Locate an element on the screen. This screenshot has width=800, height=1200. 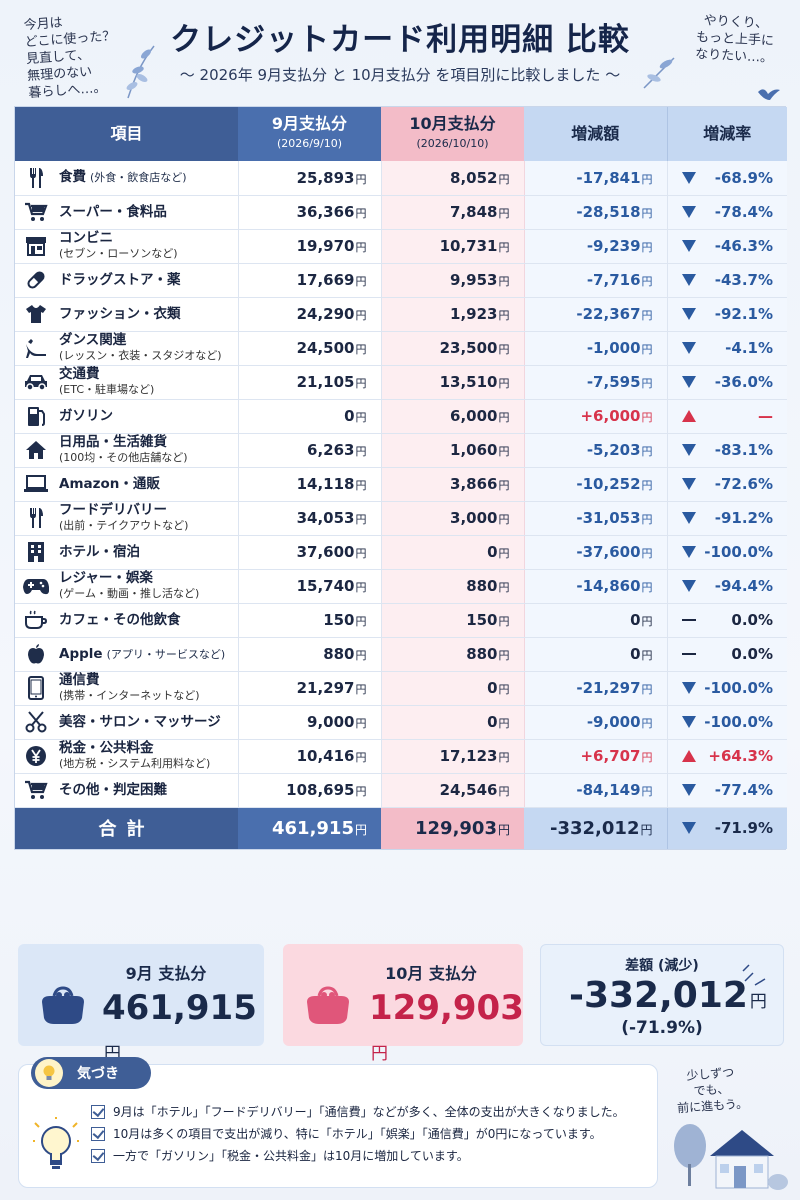
october-amount: 3,000円 is located at coordinates (453, 518).